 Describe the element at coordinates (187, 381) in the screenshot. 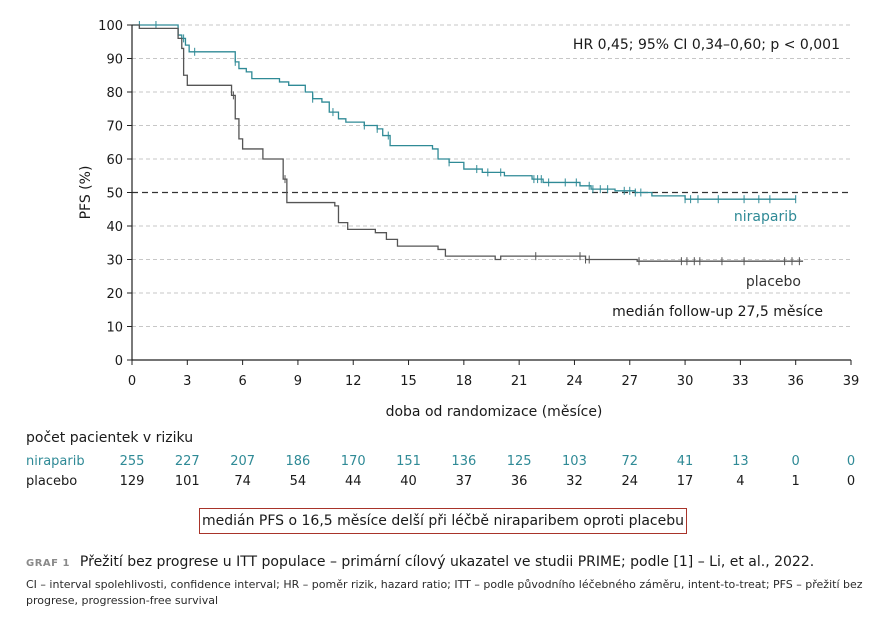

I see `x-tick-label-3: 3` at that location.